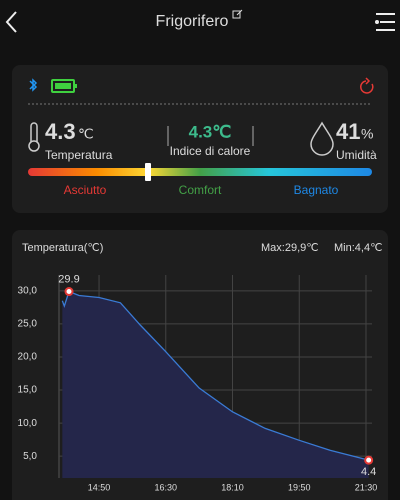 The image size is (400, 500). What do you see at coordinates (356, 155) in the screenshot?
I see `humidity-label: Umidità` at bounding box center [356, 155].